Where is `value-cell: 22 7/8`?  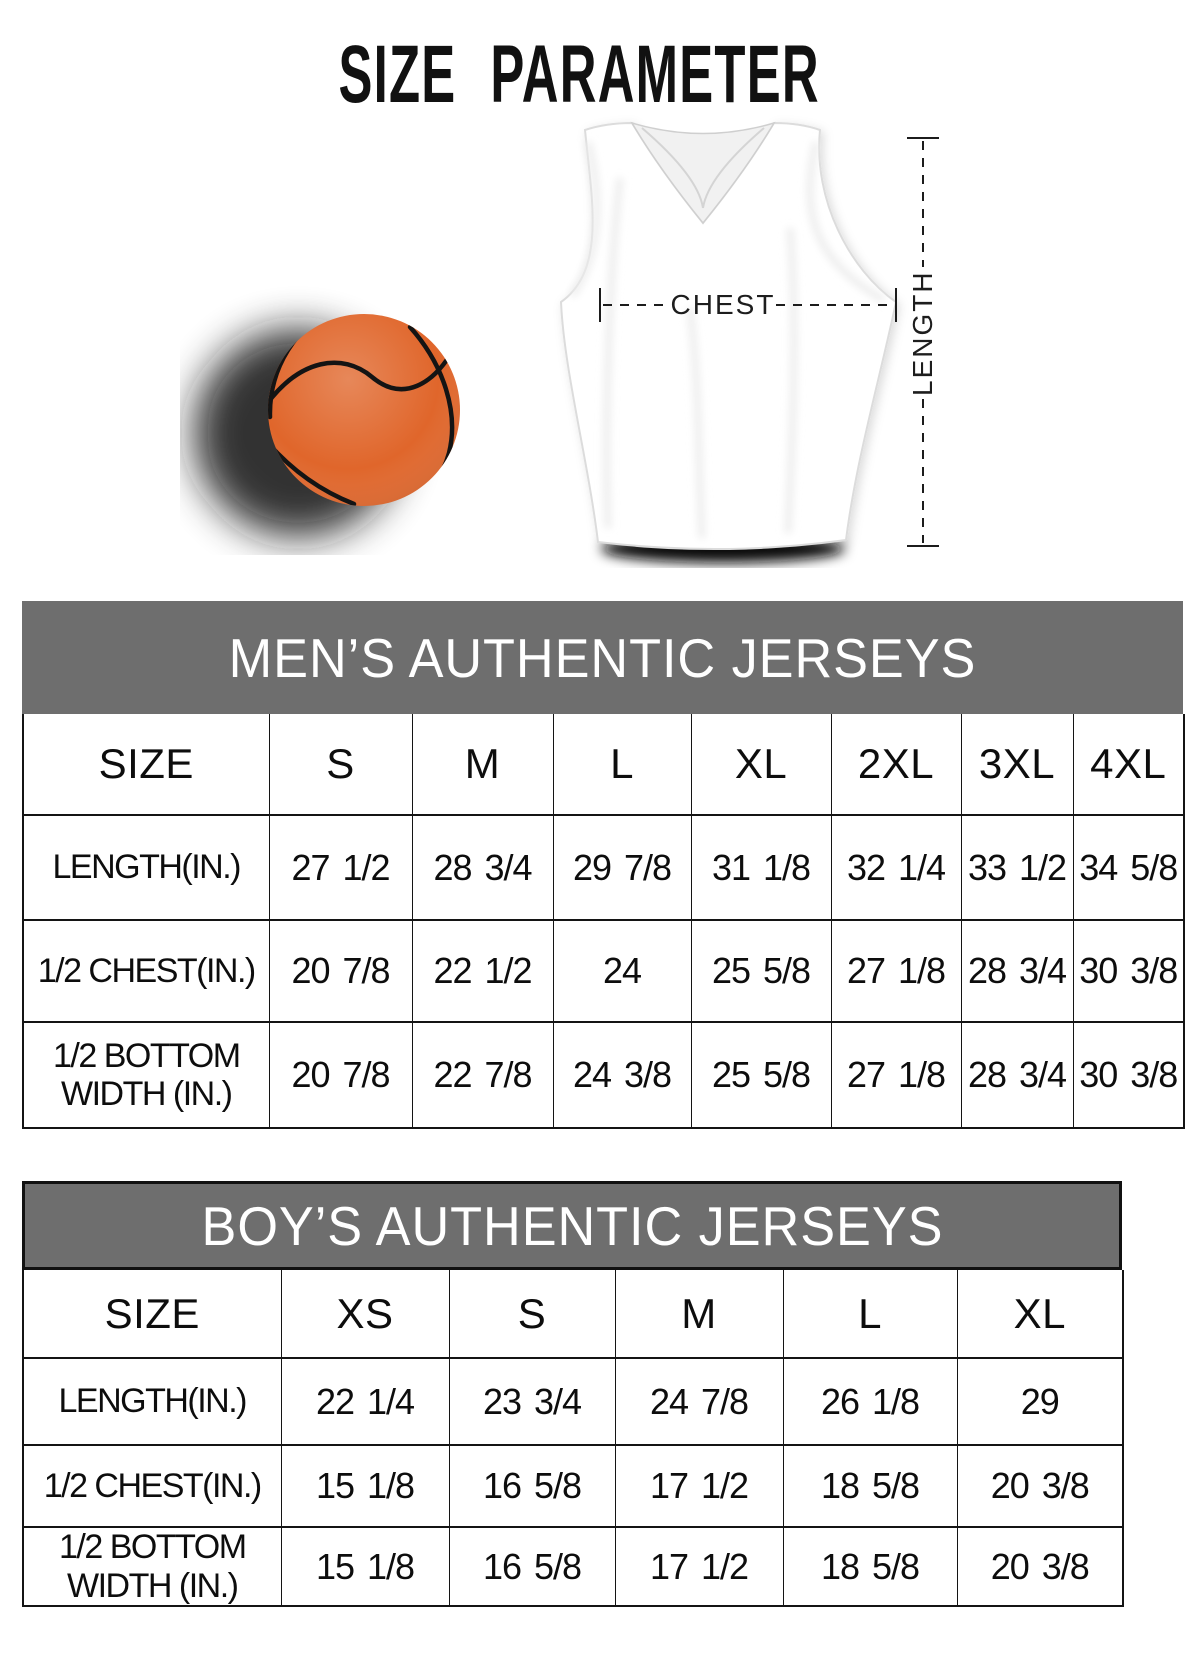
value-cell: 22 7/8 is located at coordinates (482, 1075).